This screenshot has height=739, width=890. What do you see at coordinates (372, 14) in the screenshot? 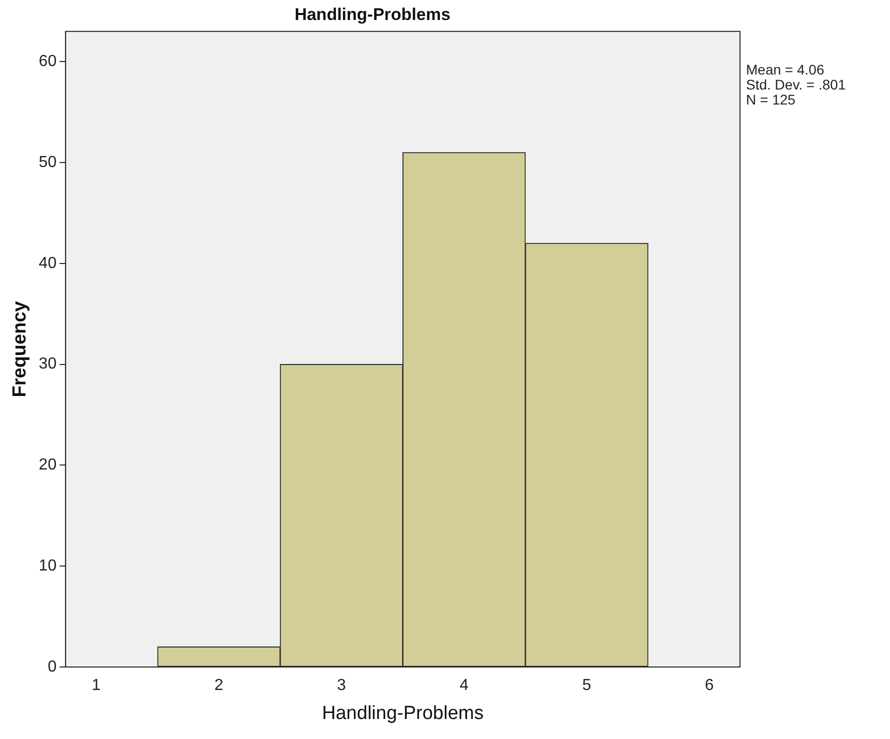
I see `chart-title: Handling-Problems` at bounding box center [372, 14].